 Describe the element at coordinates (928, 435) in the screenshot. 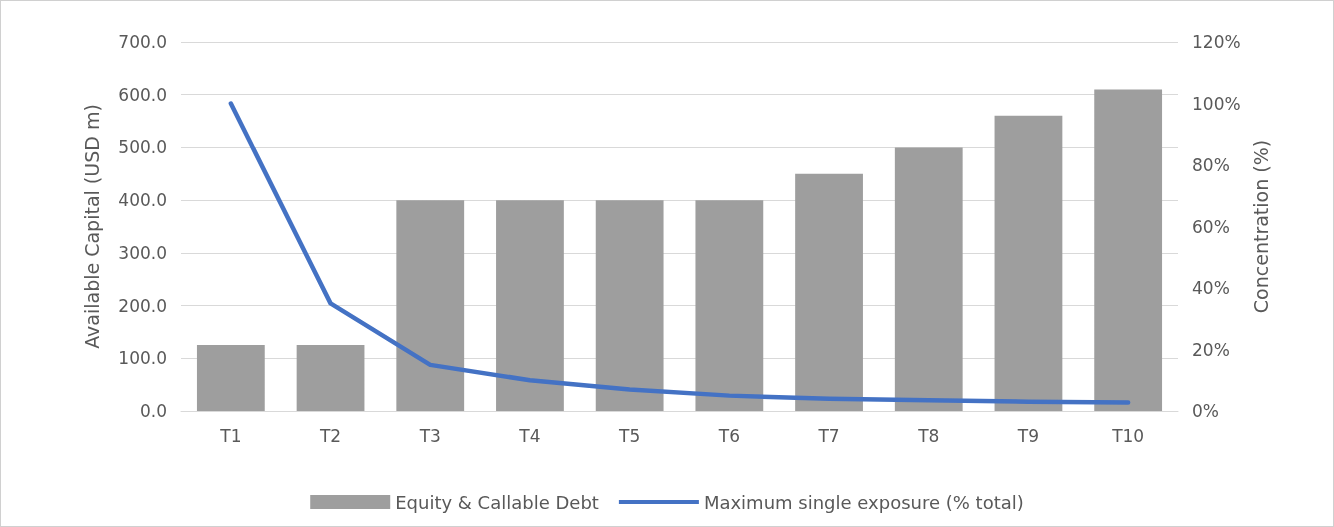

I see `x-tick-label: T8` at that location.